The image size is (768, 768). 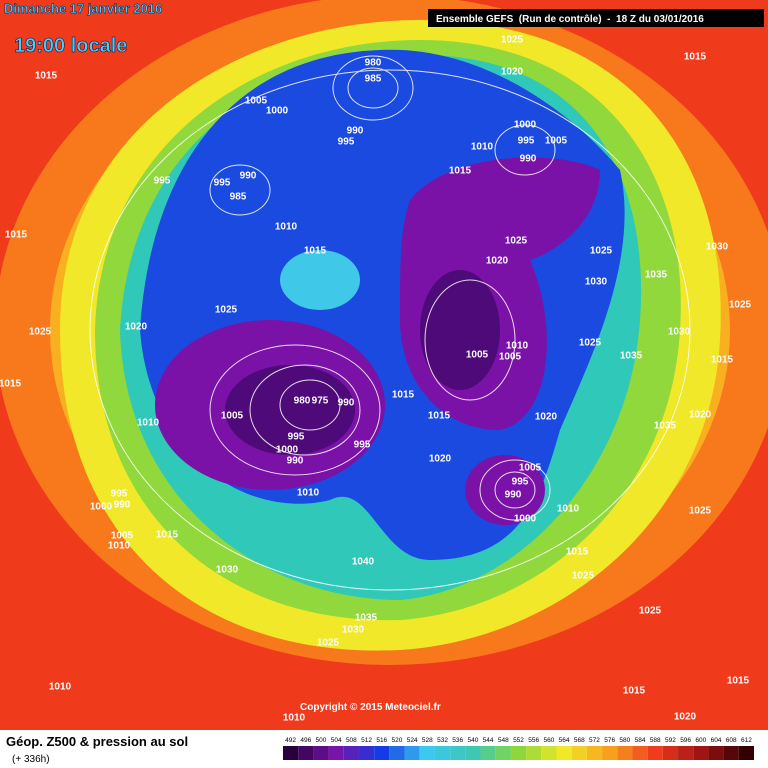 What do you see at coordinates (373, 63) in the screenshot?
I see `isobar-label: 980` at bounding box center [373, 63].